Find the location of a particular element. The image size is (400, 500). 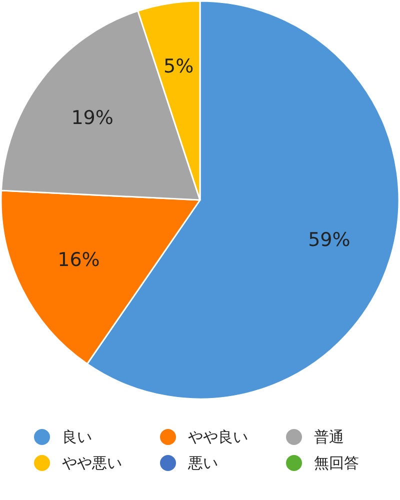

legend-label: 良い is located at coordinates (77, 437).